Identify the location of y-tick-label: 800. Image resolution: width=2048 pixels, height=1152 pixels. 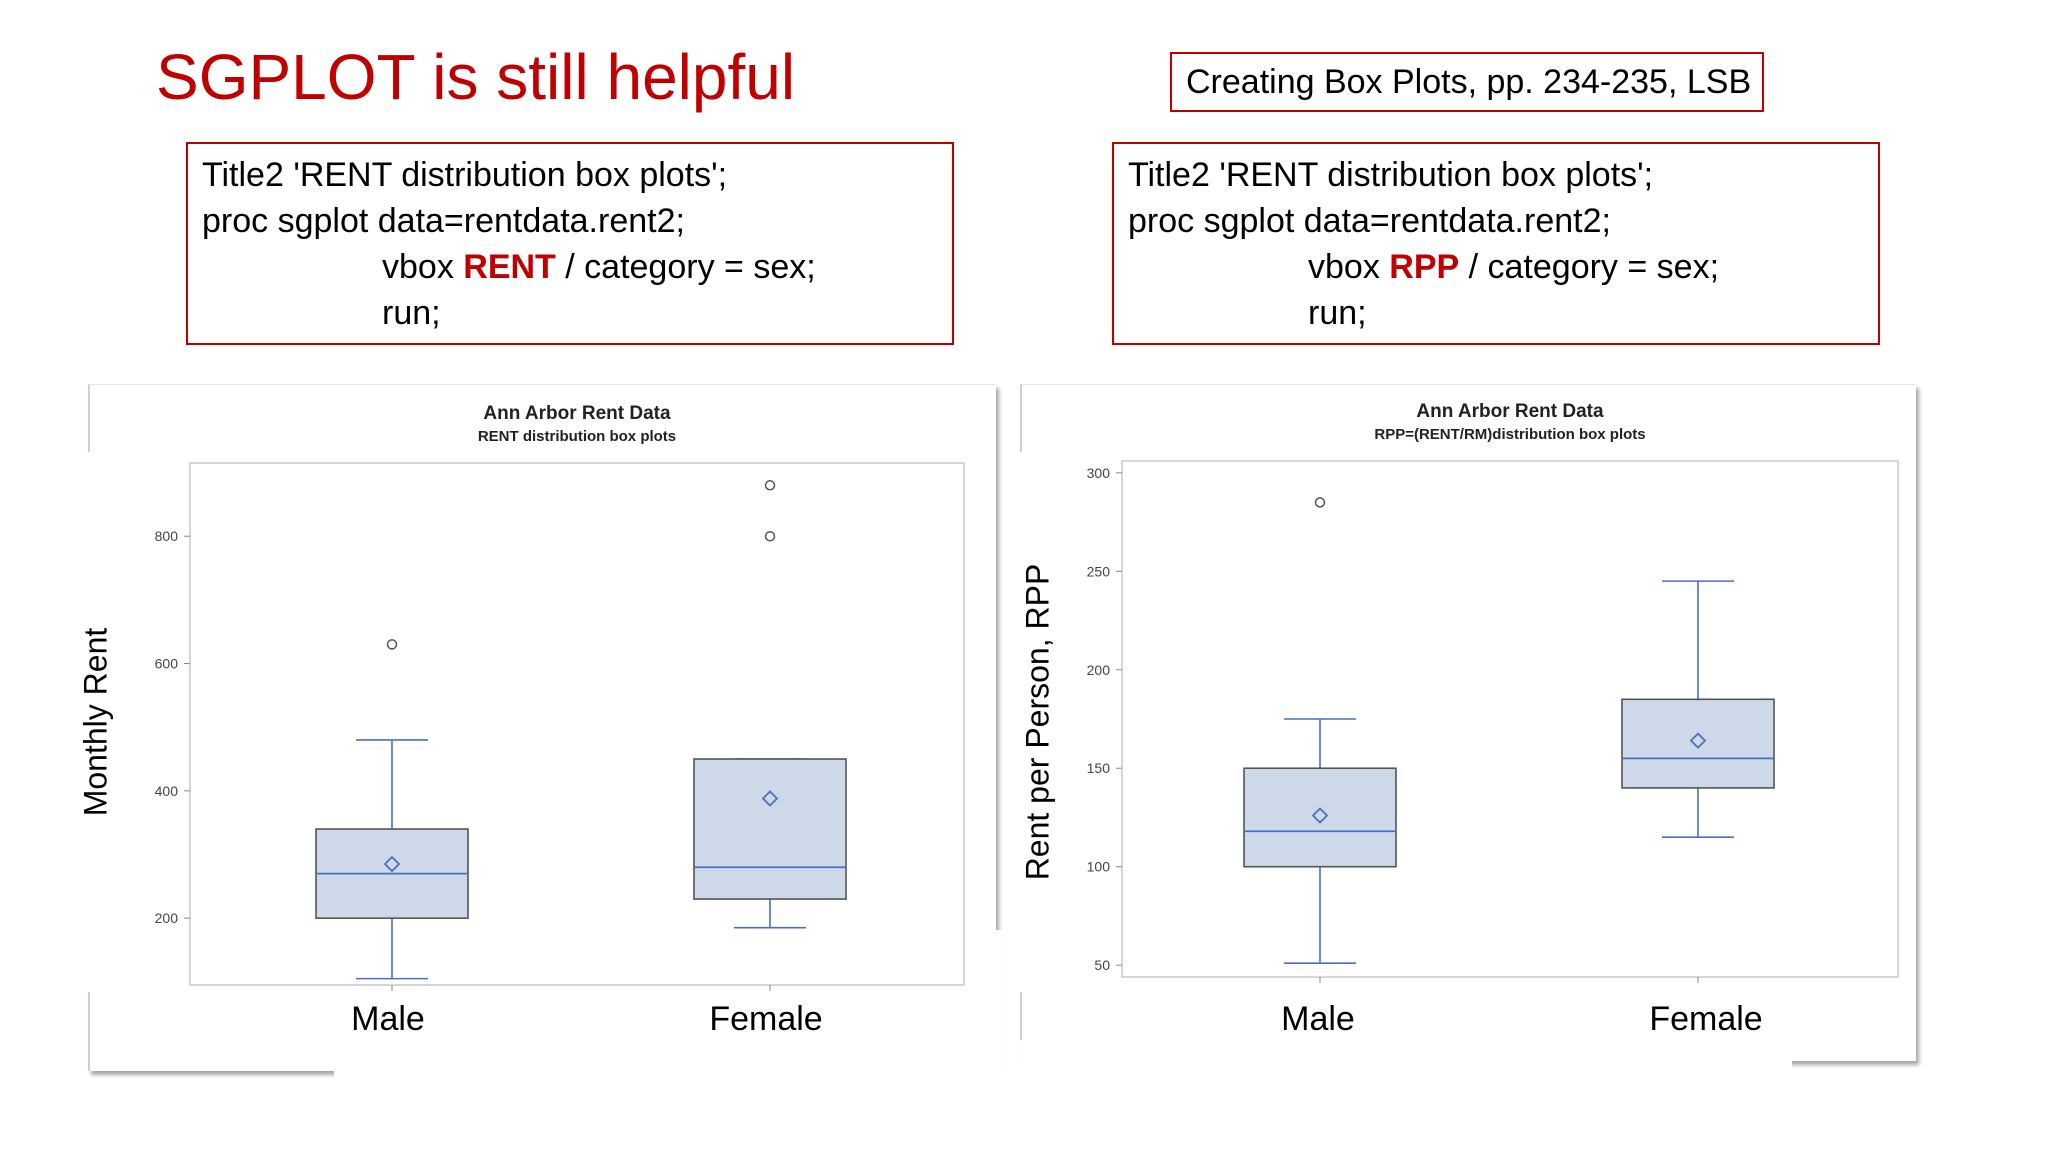
(167, 536).